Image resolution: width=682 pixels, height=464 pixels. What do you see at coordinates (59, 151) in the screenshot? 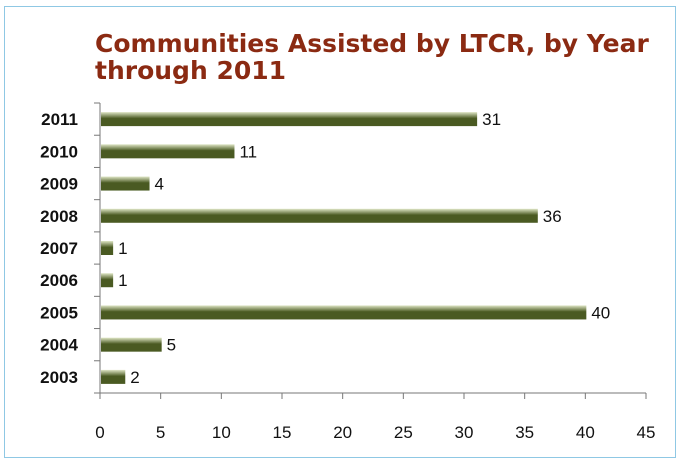
I see `y-tick-label: 2010` at bounding box center [59, 151].